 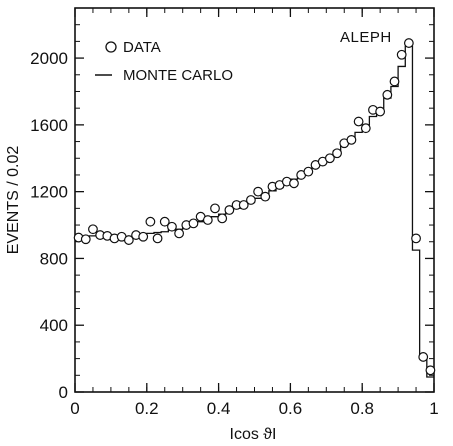 What do you see at coordinates (147, 408) in the screenshot?
I see `x-tick-label: 0.2` at bounding box center [147, 408].